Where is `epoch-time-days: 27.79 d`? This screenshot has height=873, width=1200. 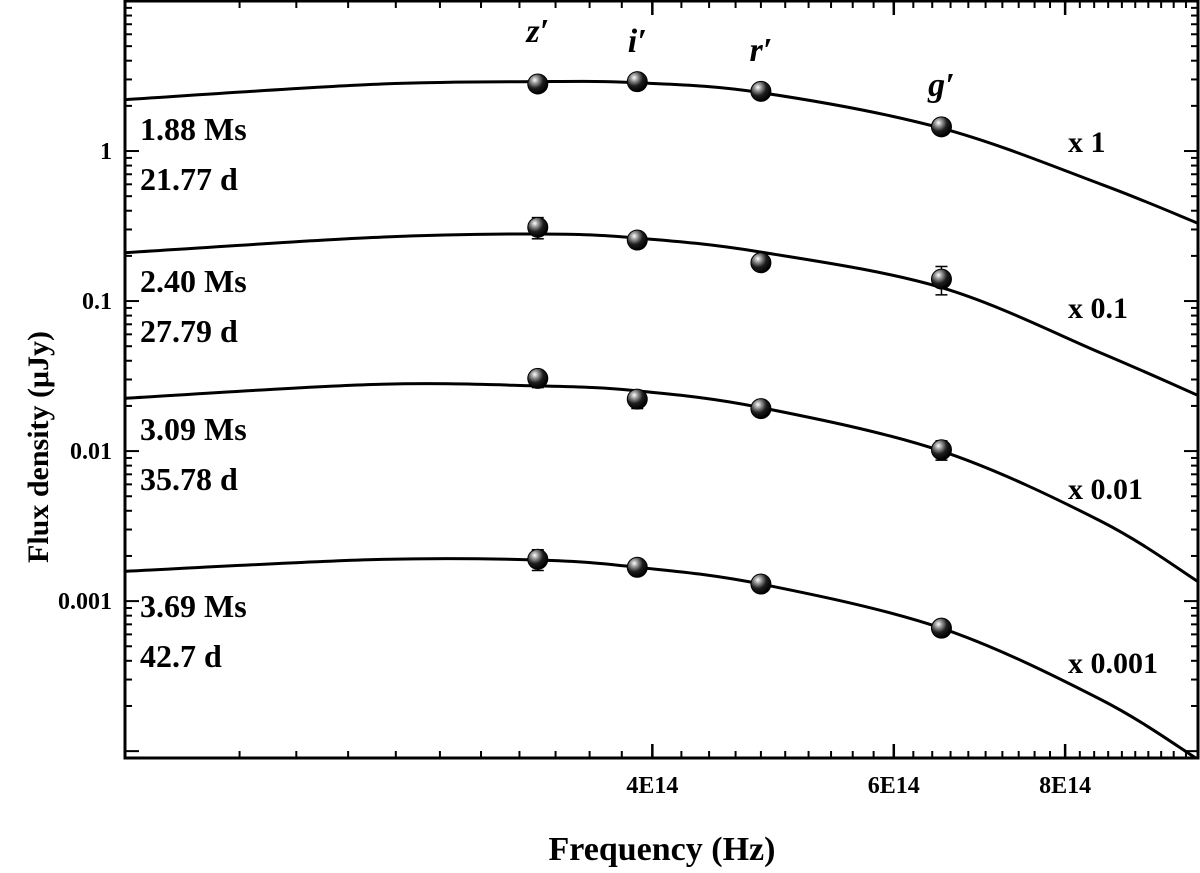
epoch-time-days: 27.79 d is located at coordinates (189, 331).